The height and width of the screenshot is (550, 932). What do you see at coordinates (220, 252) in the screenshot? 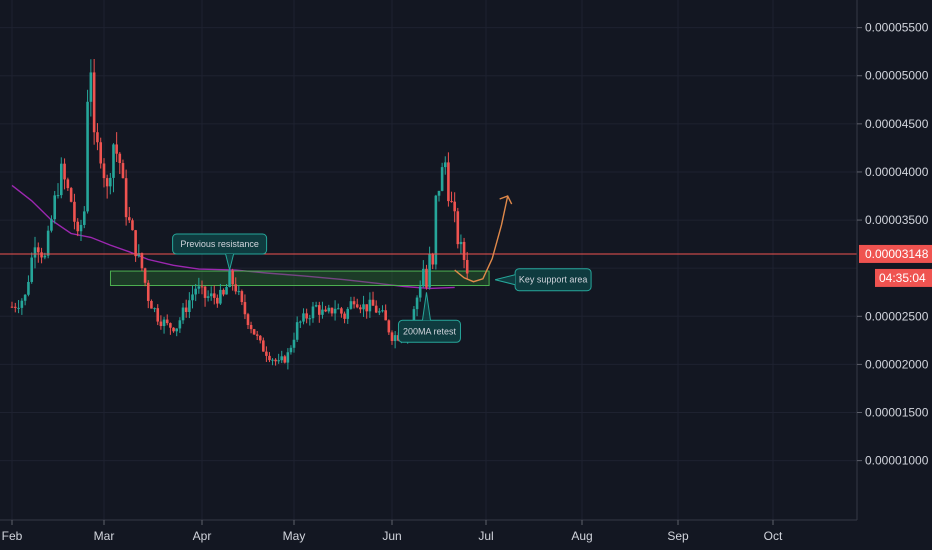
I see `annotation-callout: Previous resistance` at bounding box center [220, 252].